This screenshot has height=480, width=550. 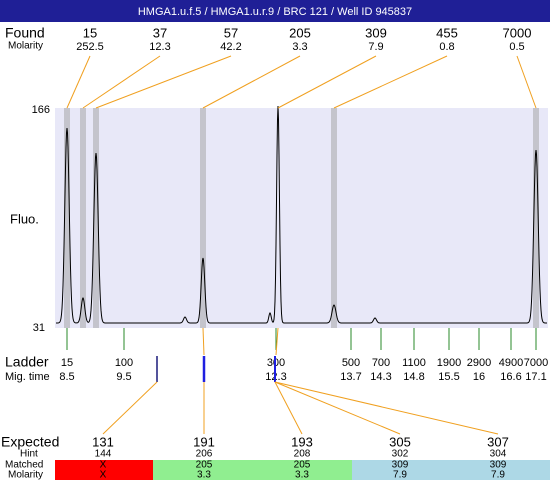 What do you see at coordinates (67, 363) in the screenshot?
I see `ladder-size: 15` at bounding box center [67, 363].